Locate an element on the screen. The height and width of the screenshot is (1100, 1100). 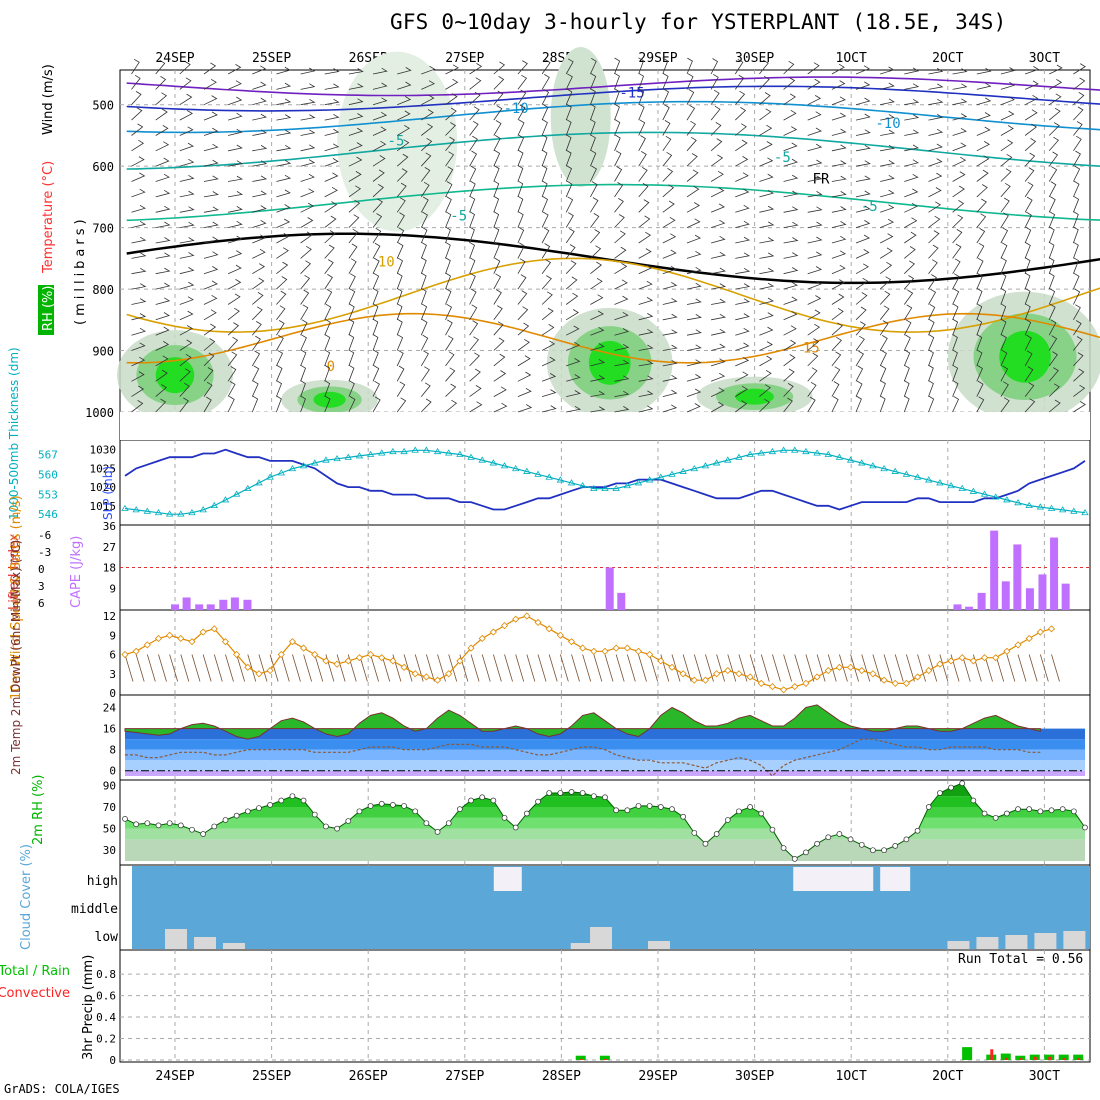
isotherm-minus20 is located at coordinates (613, 86).